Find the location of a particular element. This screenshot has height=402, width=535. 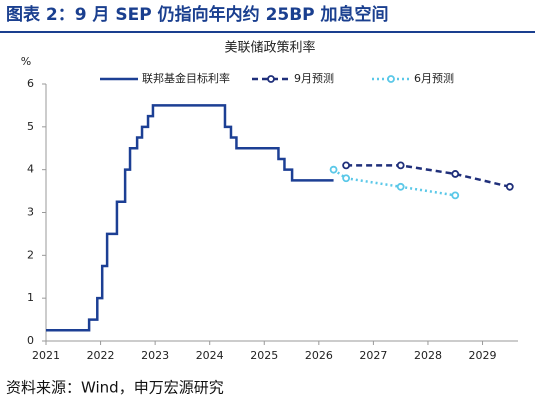

y-tick-label: 3 is located at coordinates (30, 212).